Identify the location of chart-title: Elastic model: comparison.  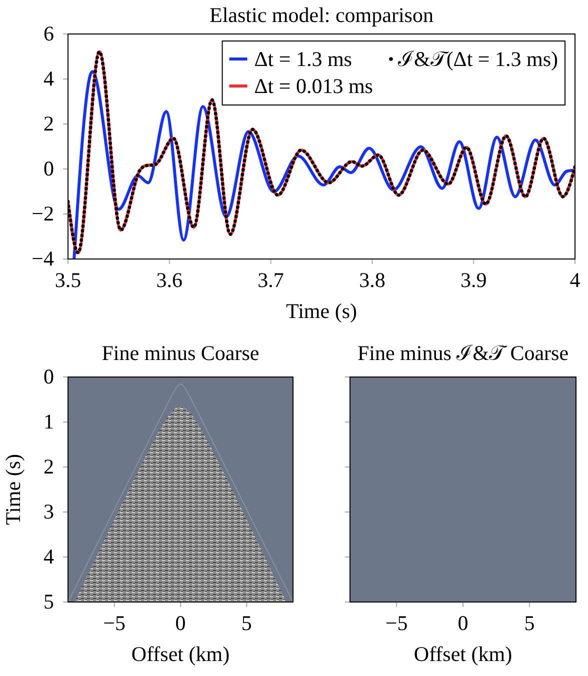
(322, 15).